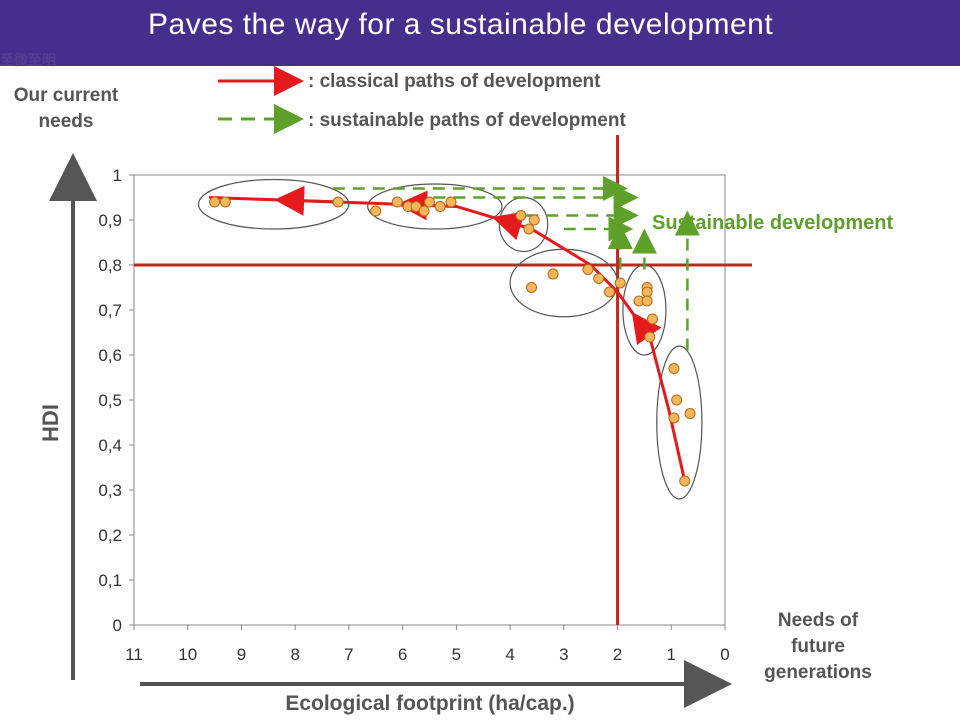 The height and width of the screenshot is (720, 960). I want to click on y-axis-title: HDI, so click(50, 423).